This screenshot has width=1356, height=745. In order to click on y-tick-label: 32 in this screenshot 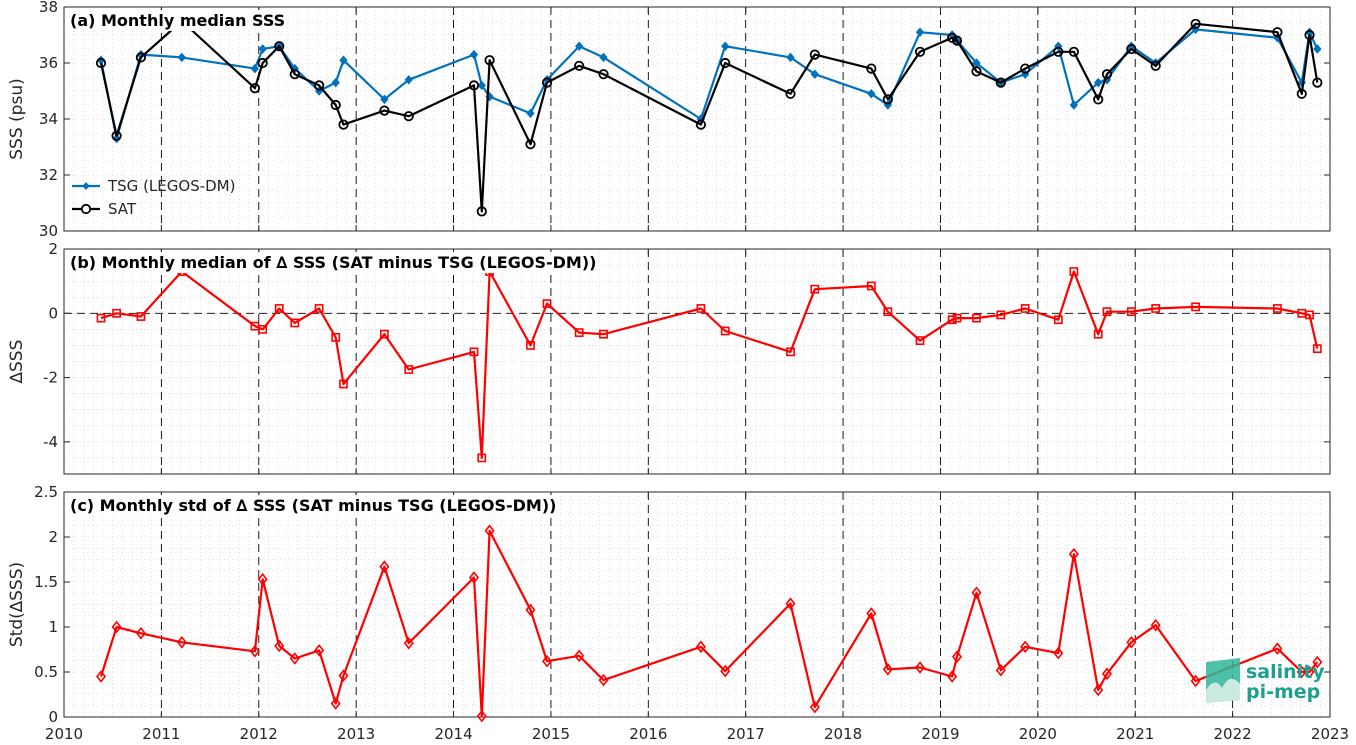, I will do `click(48, 175)`.